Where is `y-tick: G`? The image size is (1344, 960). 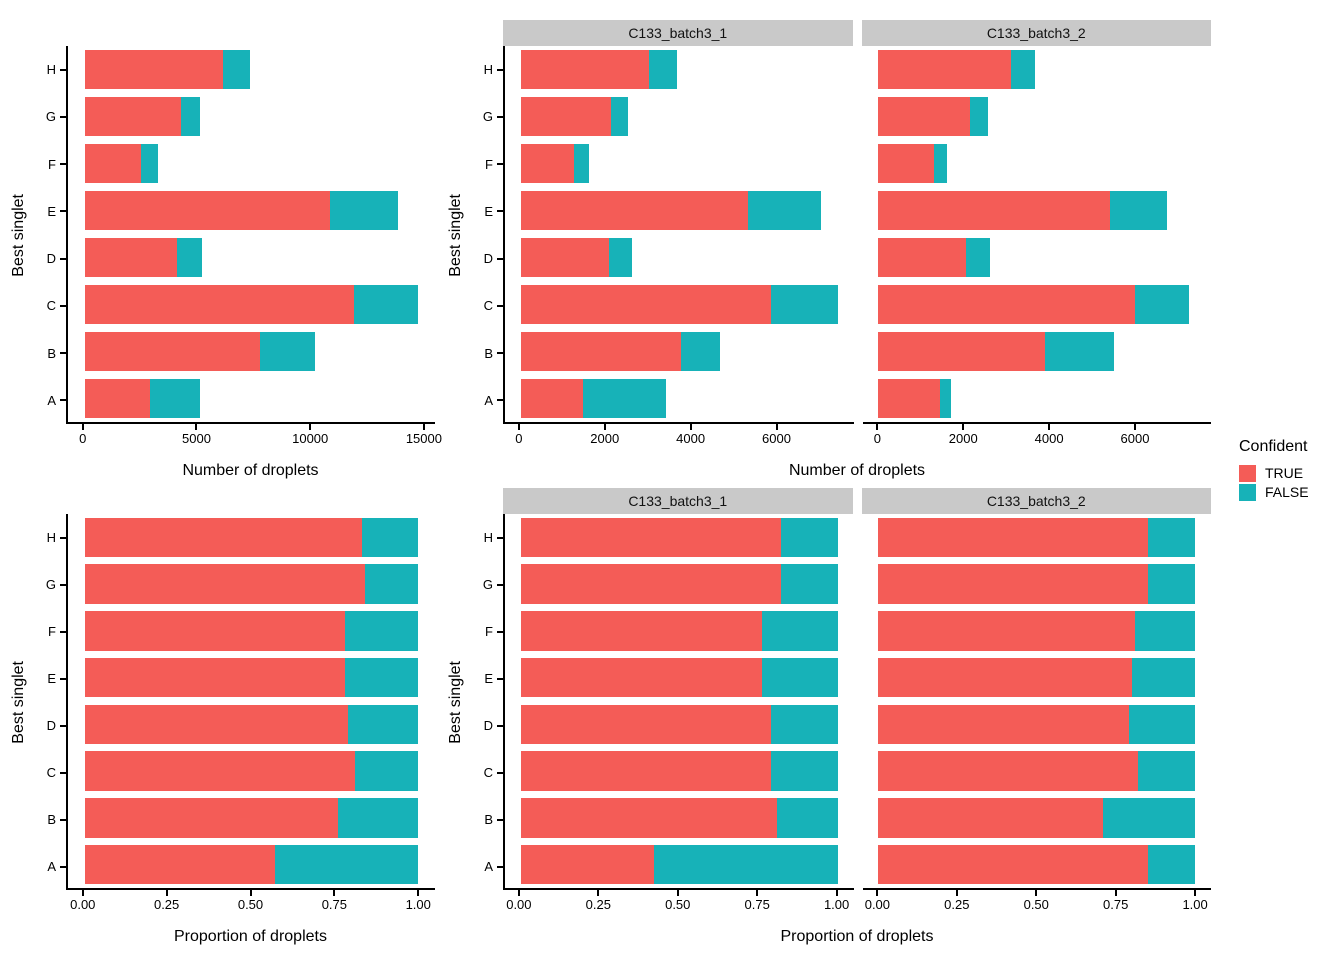 y-tick: G is located at coordinates (48, 584).